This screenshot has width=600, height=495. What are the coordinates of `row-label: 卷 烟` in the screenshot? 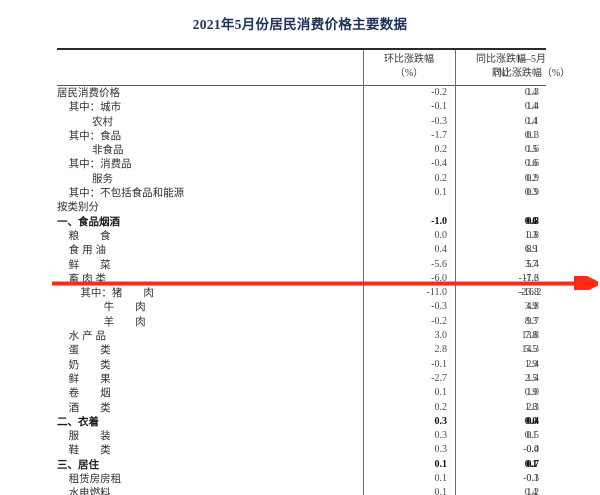 It's located at (84, 393).